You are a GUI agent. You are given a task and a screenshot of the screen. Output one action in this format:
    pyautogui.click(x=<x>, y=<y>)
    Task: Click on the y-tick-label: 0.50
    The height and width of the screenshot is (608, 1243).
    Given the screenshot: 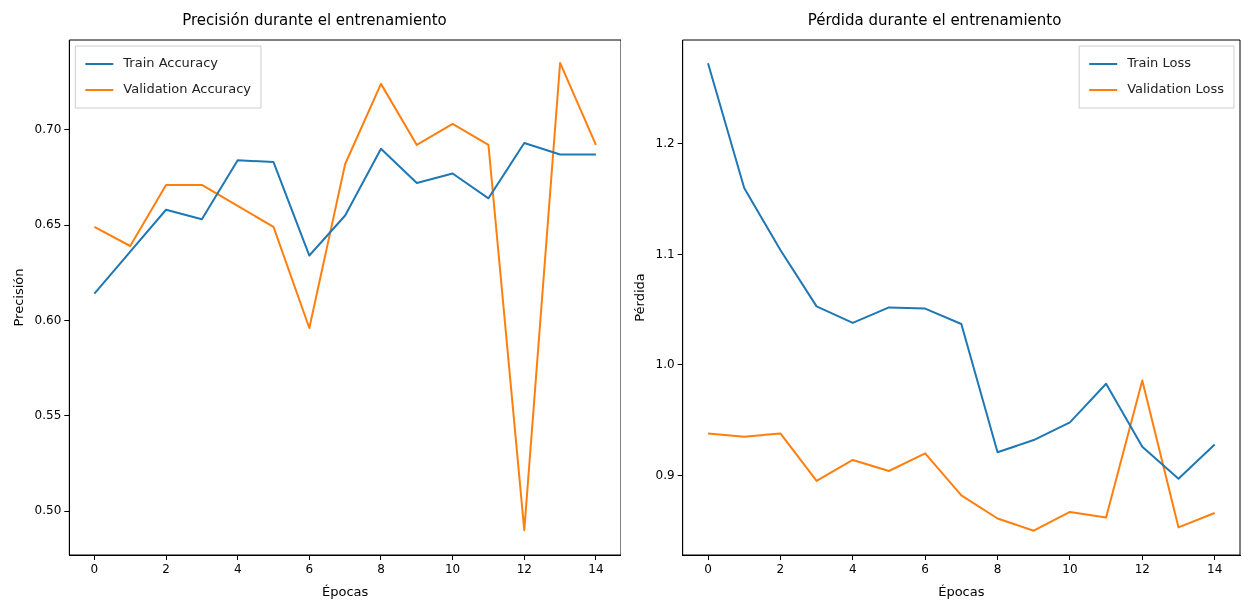 What is the action you would take?
    pyautogui.click(x=48, y=510)
    